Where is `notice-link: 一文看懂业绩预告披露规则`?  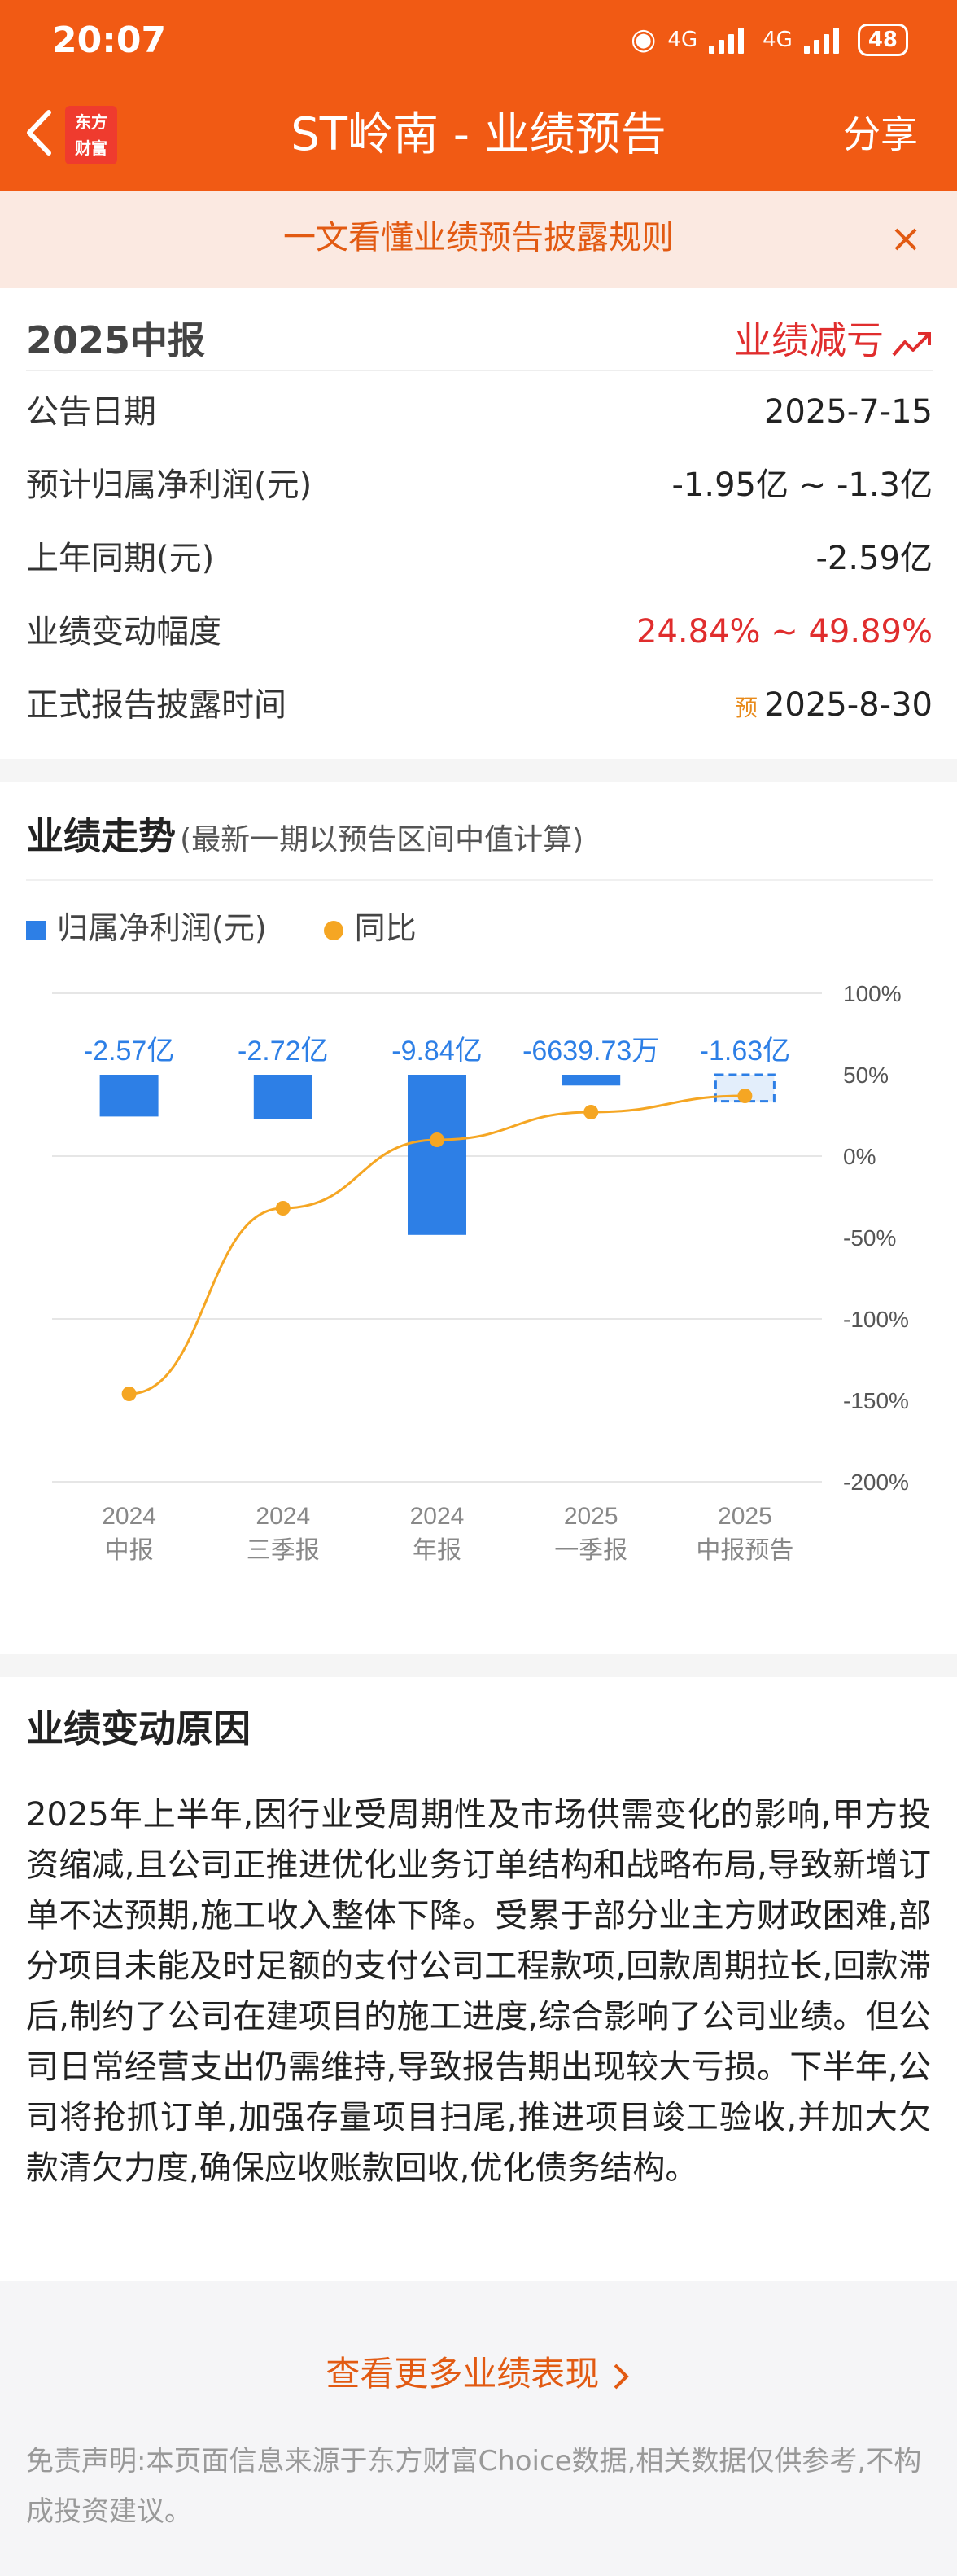 notice-link: 一文看懂业绩预告披露规则 is located at coordinates (478, 237).